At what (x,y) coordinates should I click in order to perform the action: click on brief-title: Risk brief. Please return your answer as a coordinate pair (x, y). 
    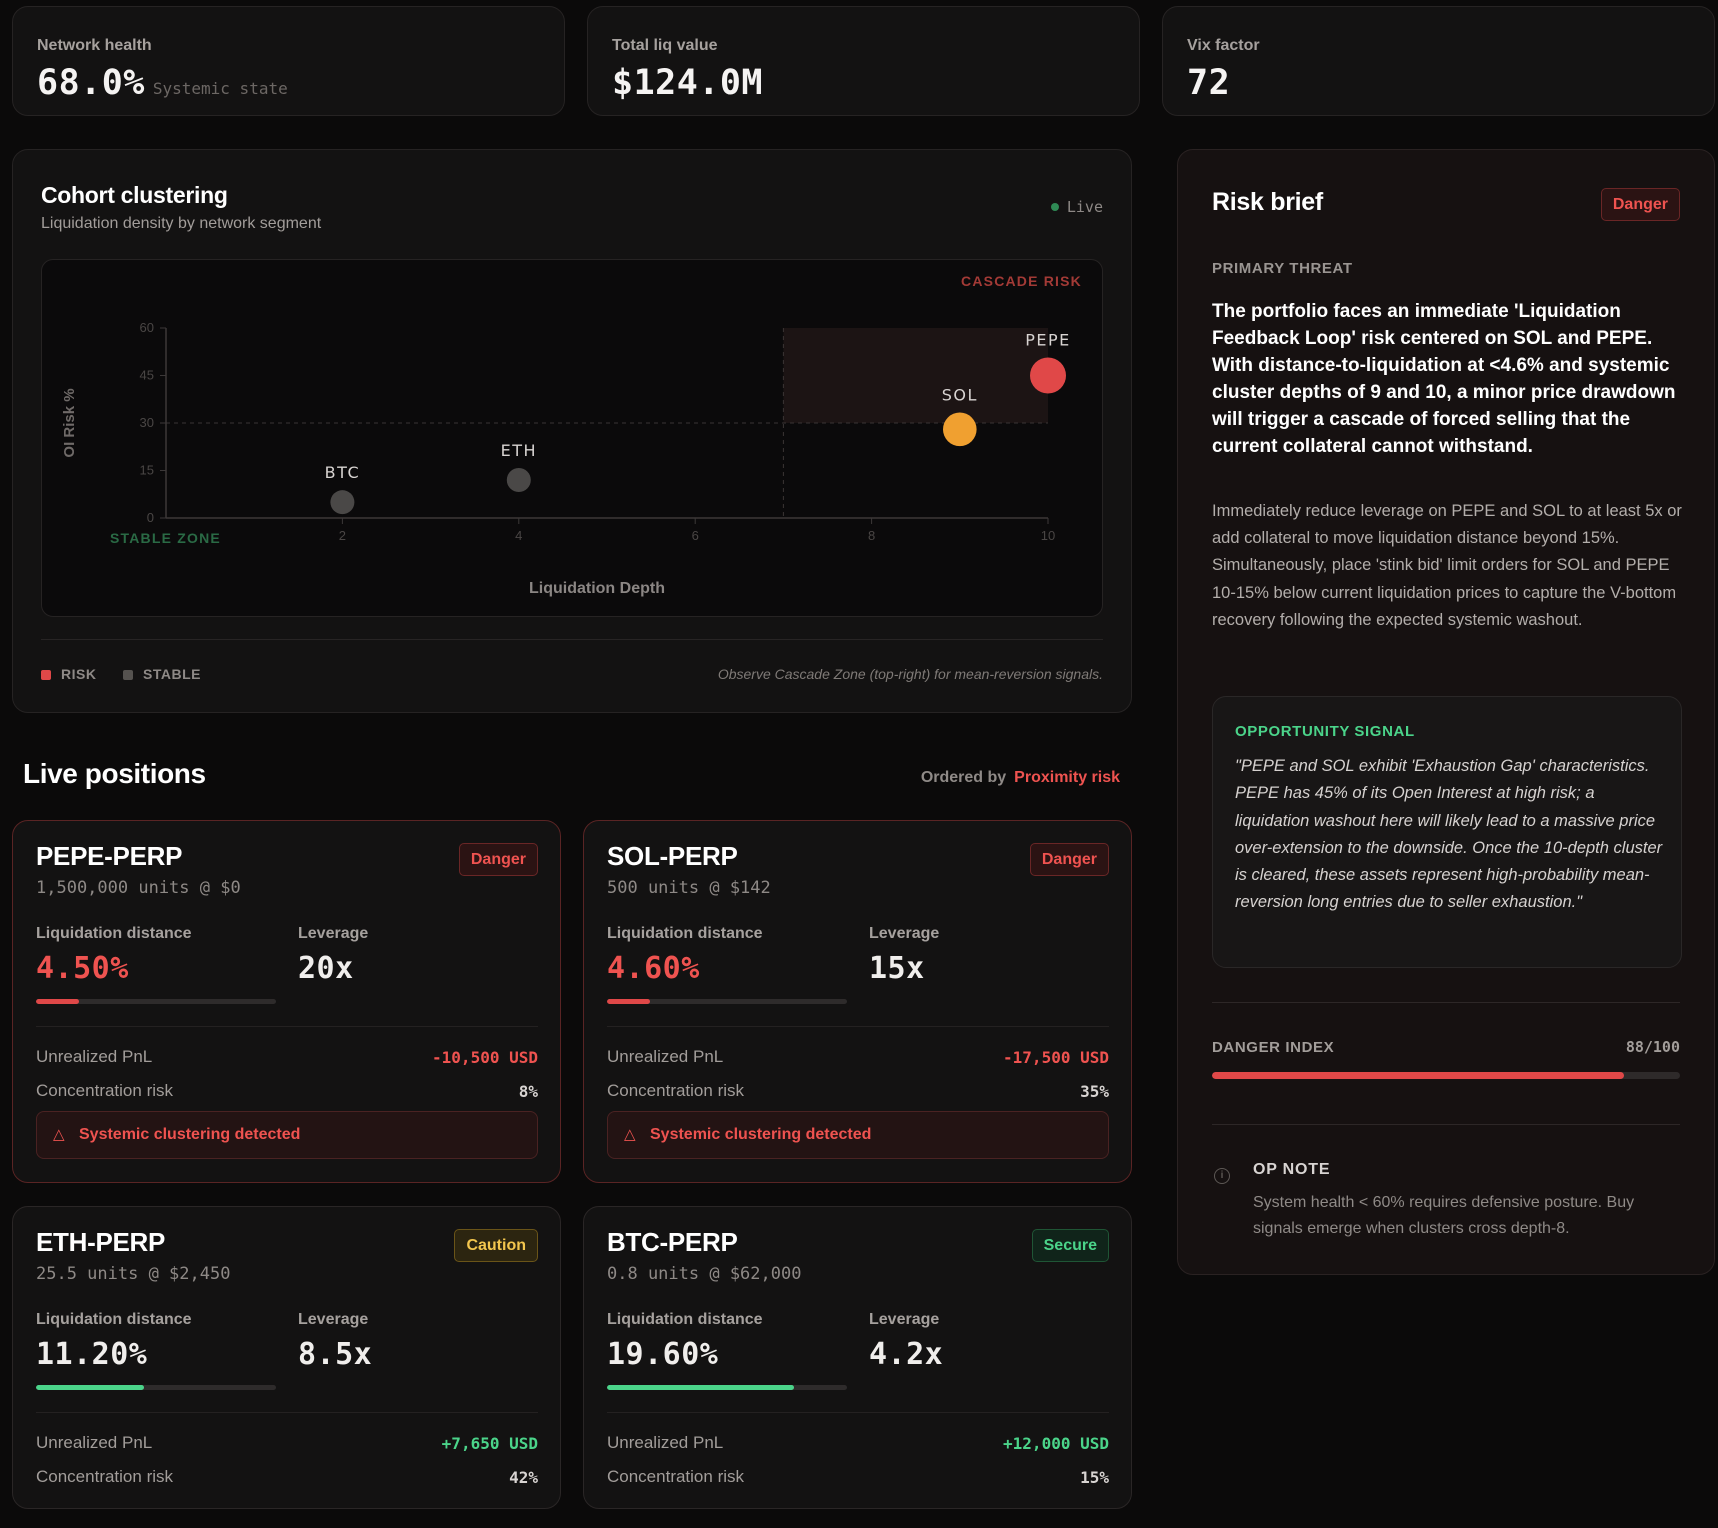
    Looking at the image, I should click on (1267, 202).